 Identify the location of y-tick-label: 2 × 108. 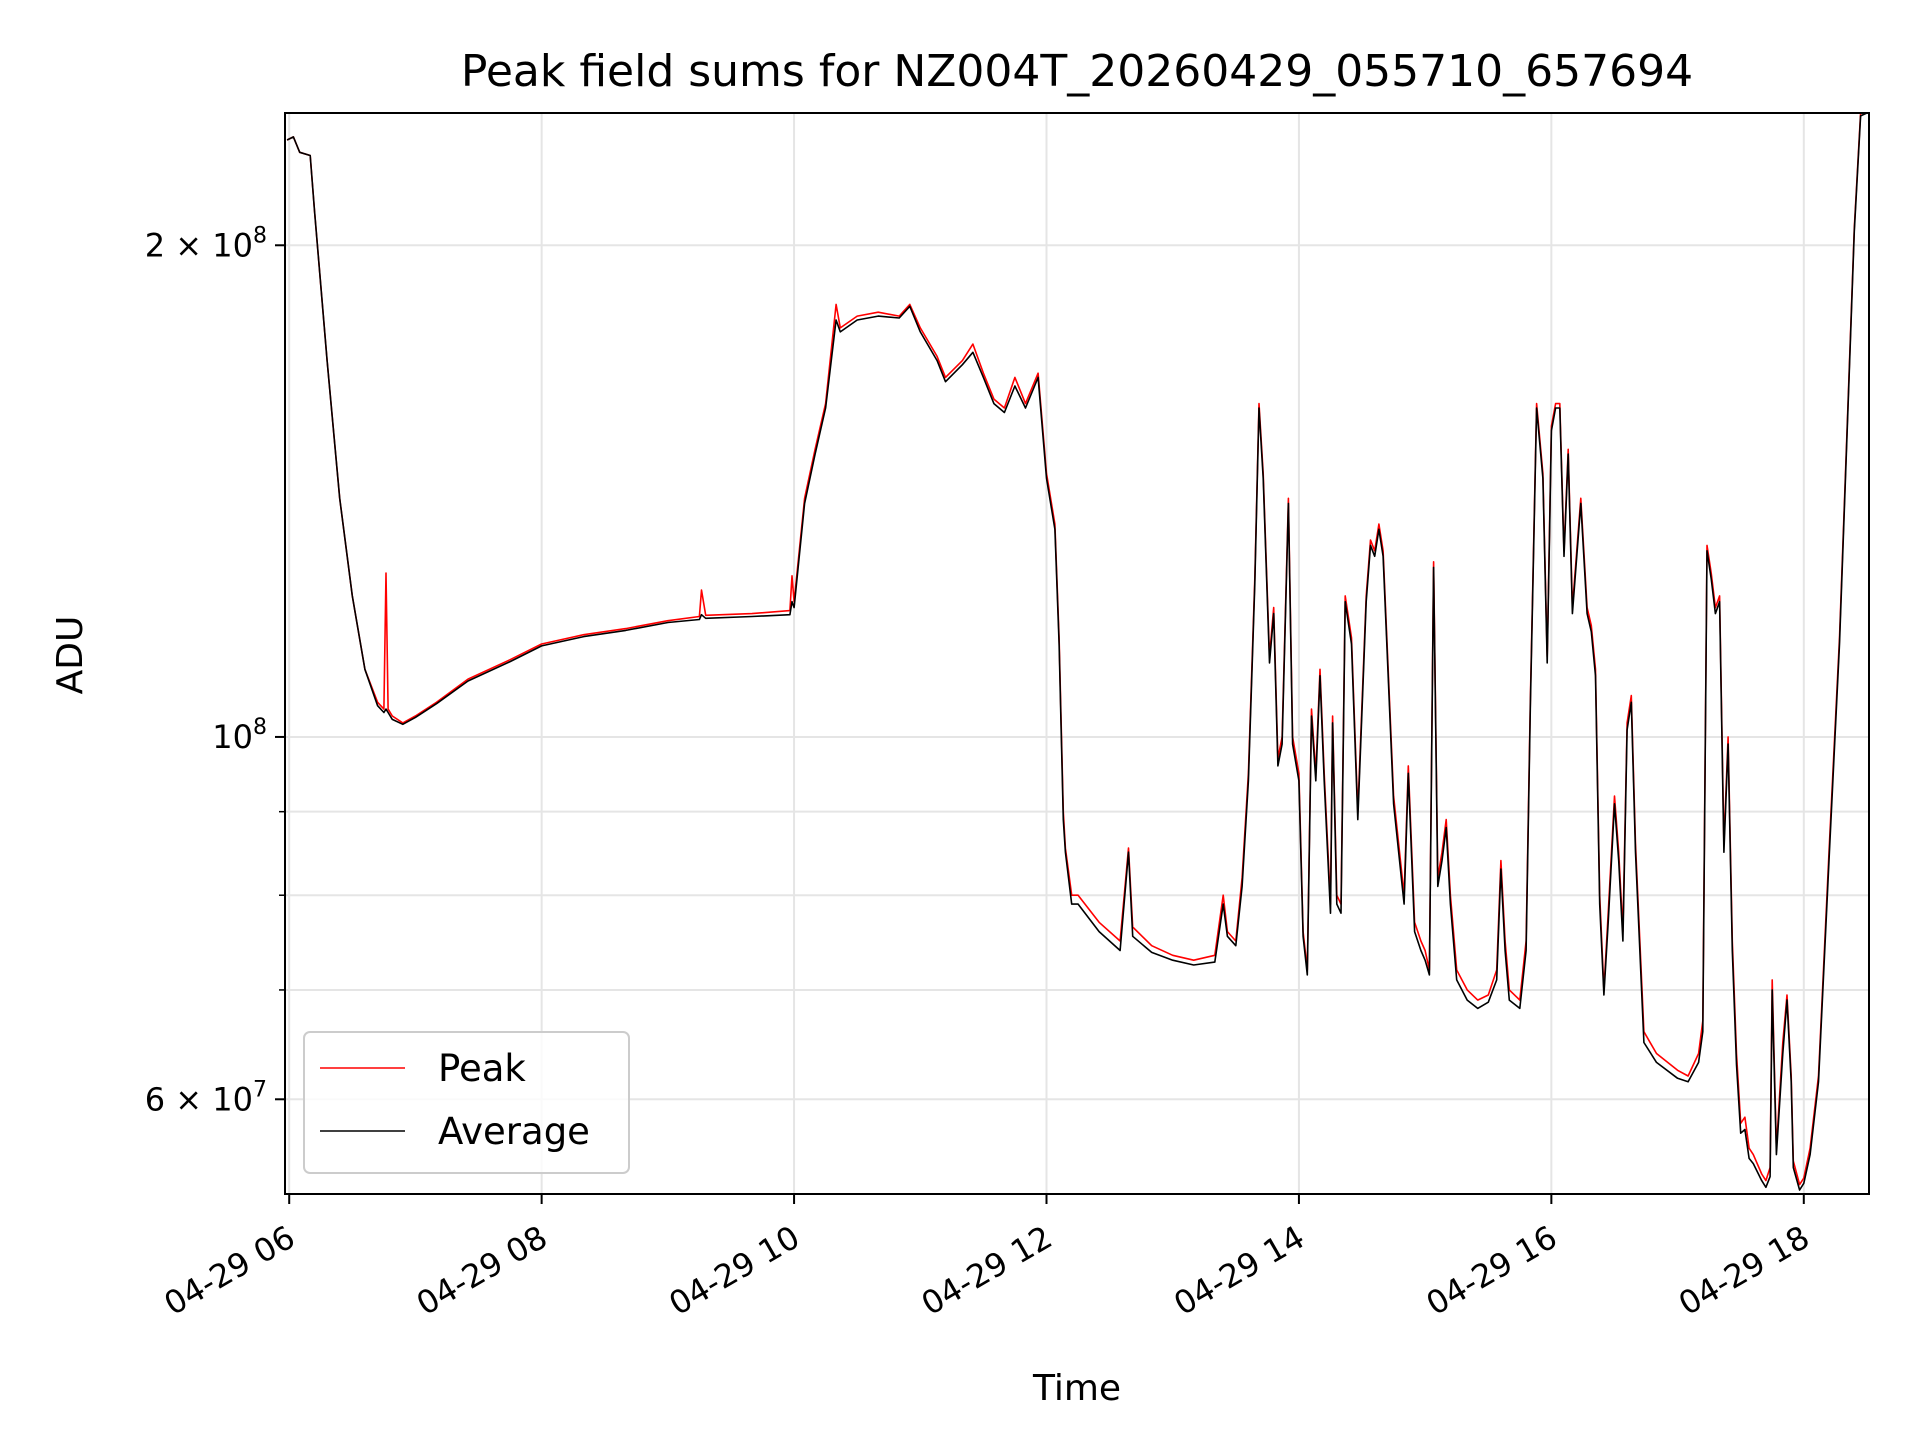
(206, 243).